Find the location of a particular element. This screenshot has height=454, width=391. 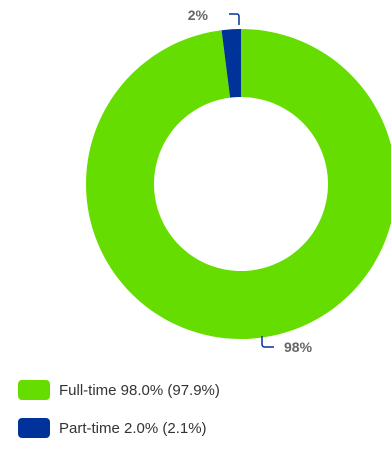

data-label-full-time: 98% is located at coordinates (298, 347).